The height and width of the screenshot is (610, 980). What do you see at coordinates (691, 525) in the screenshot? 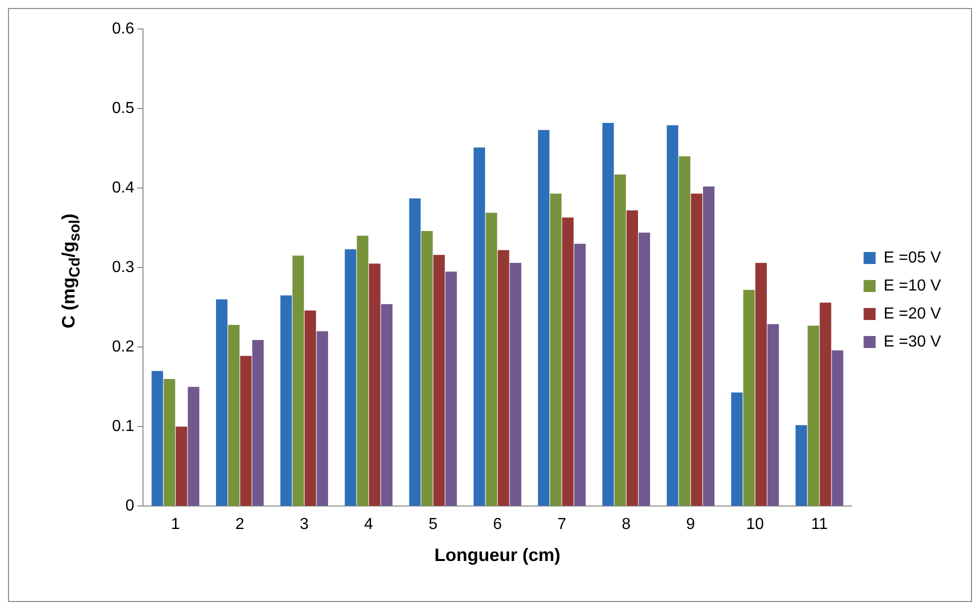
I see `x-tick-label: 9` at bounding box center [691, 525].